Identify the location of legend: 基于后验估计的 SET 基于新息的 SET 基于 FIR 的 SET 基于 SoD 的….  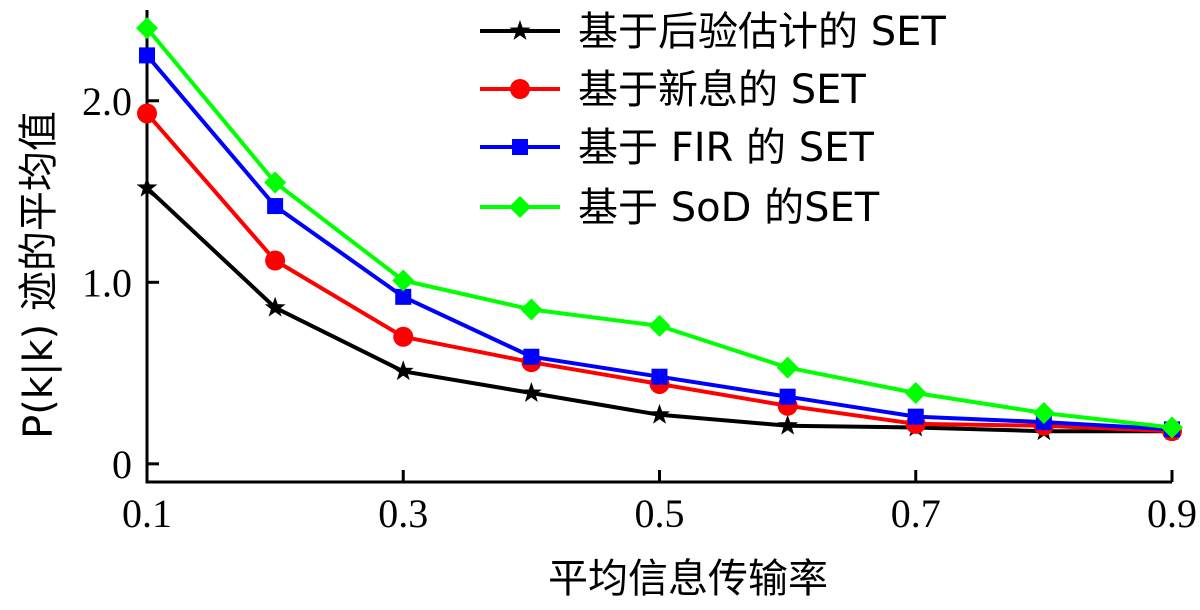
(713, 120).